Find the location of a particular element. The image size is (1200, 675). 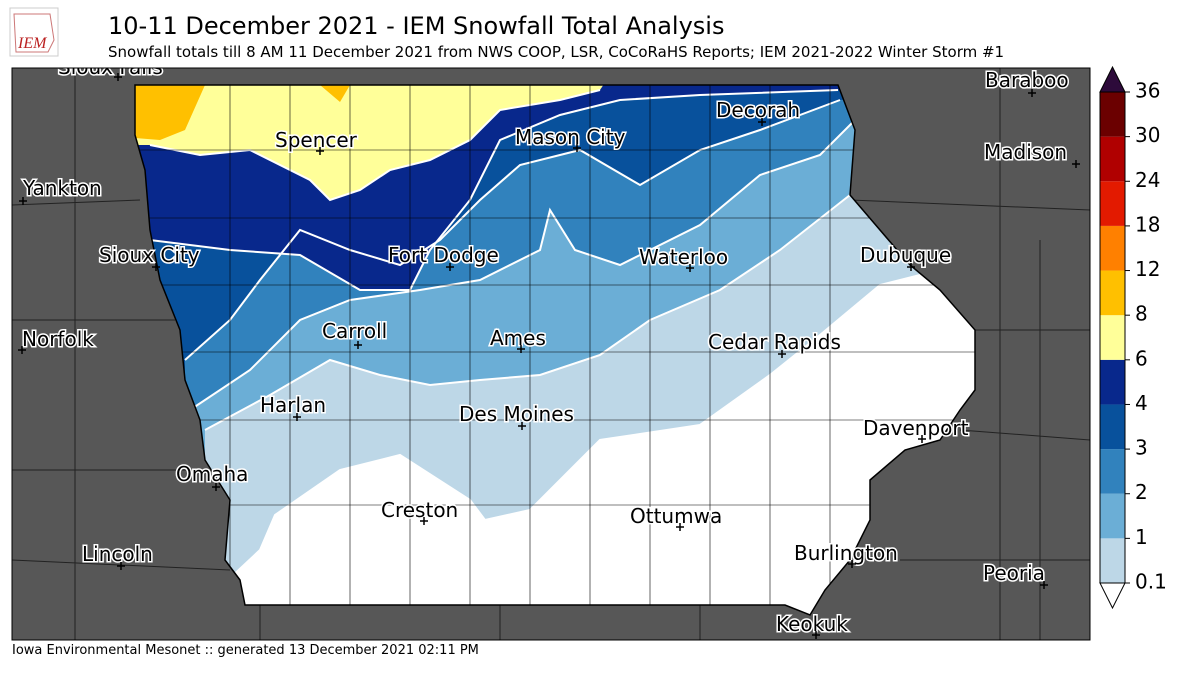

city-label: Davenport is located at coordinates (916, 428).